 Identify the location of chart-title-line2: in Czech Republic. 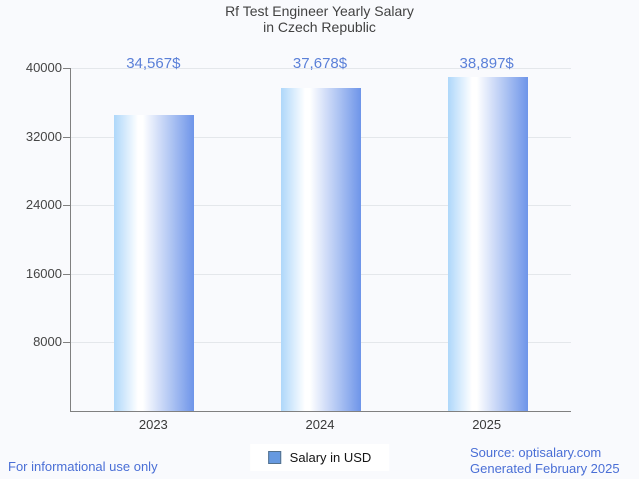
(319, 27).